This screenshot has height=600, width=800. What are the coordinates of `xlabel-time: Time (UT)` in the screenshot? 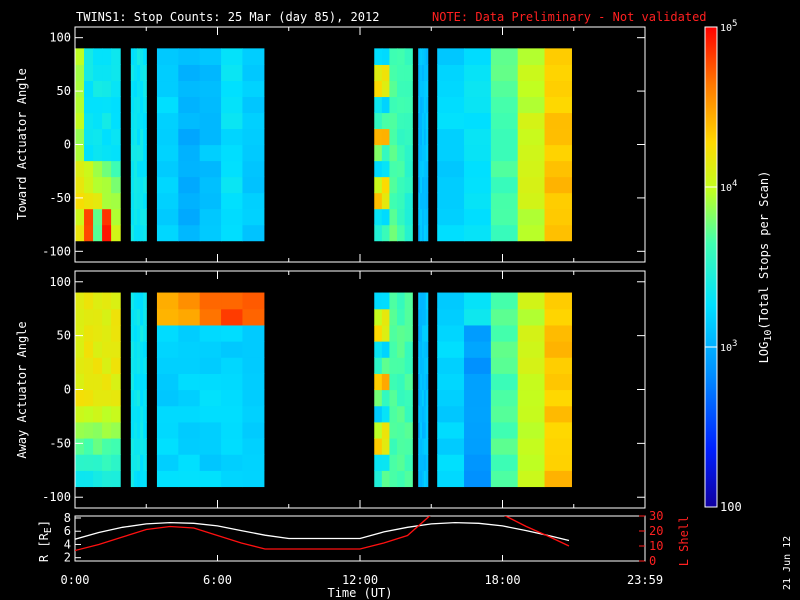 It's located at (359, 593).